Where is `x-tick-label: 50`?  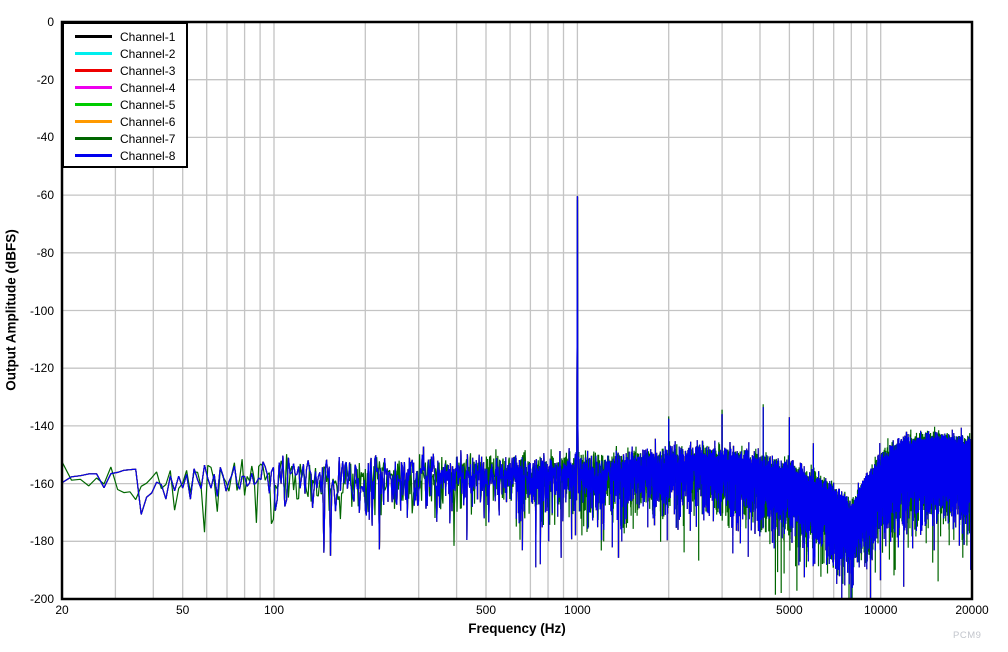 x-tick-label: 50 is located at coordinates (183, 610).